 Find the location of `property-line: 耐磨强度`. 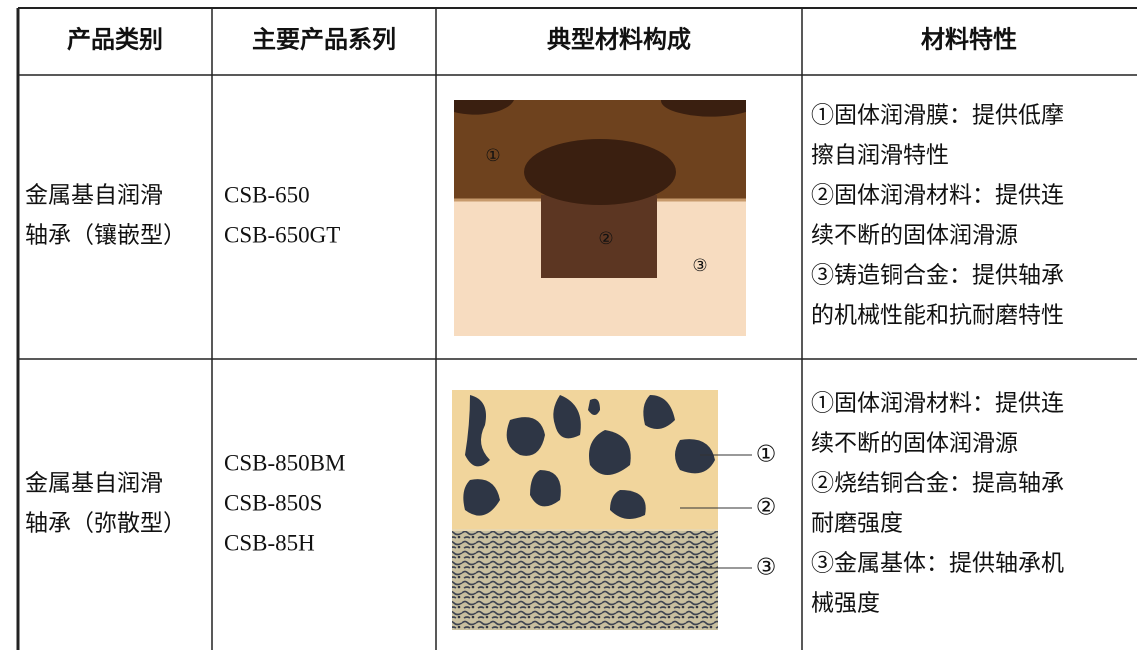

property-line: 耐磨强度 is located at coordinates (857, 522).